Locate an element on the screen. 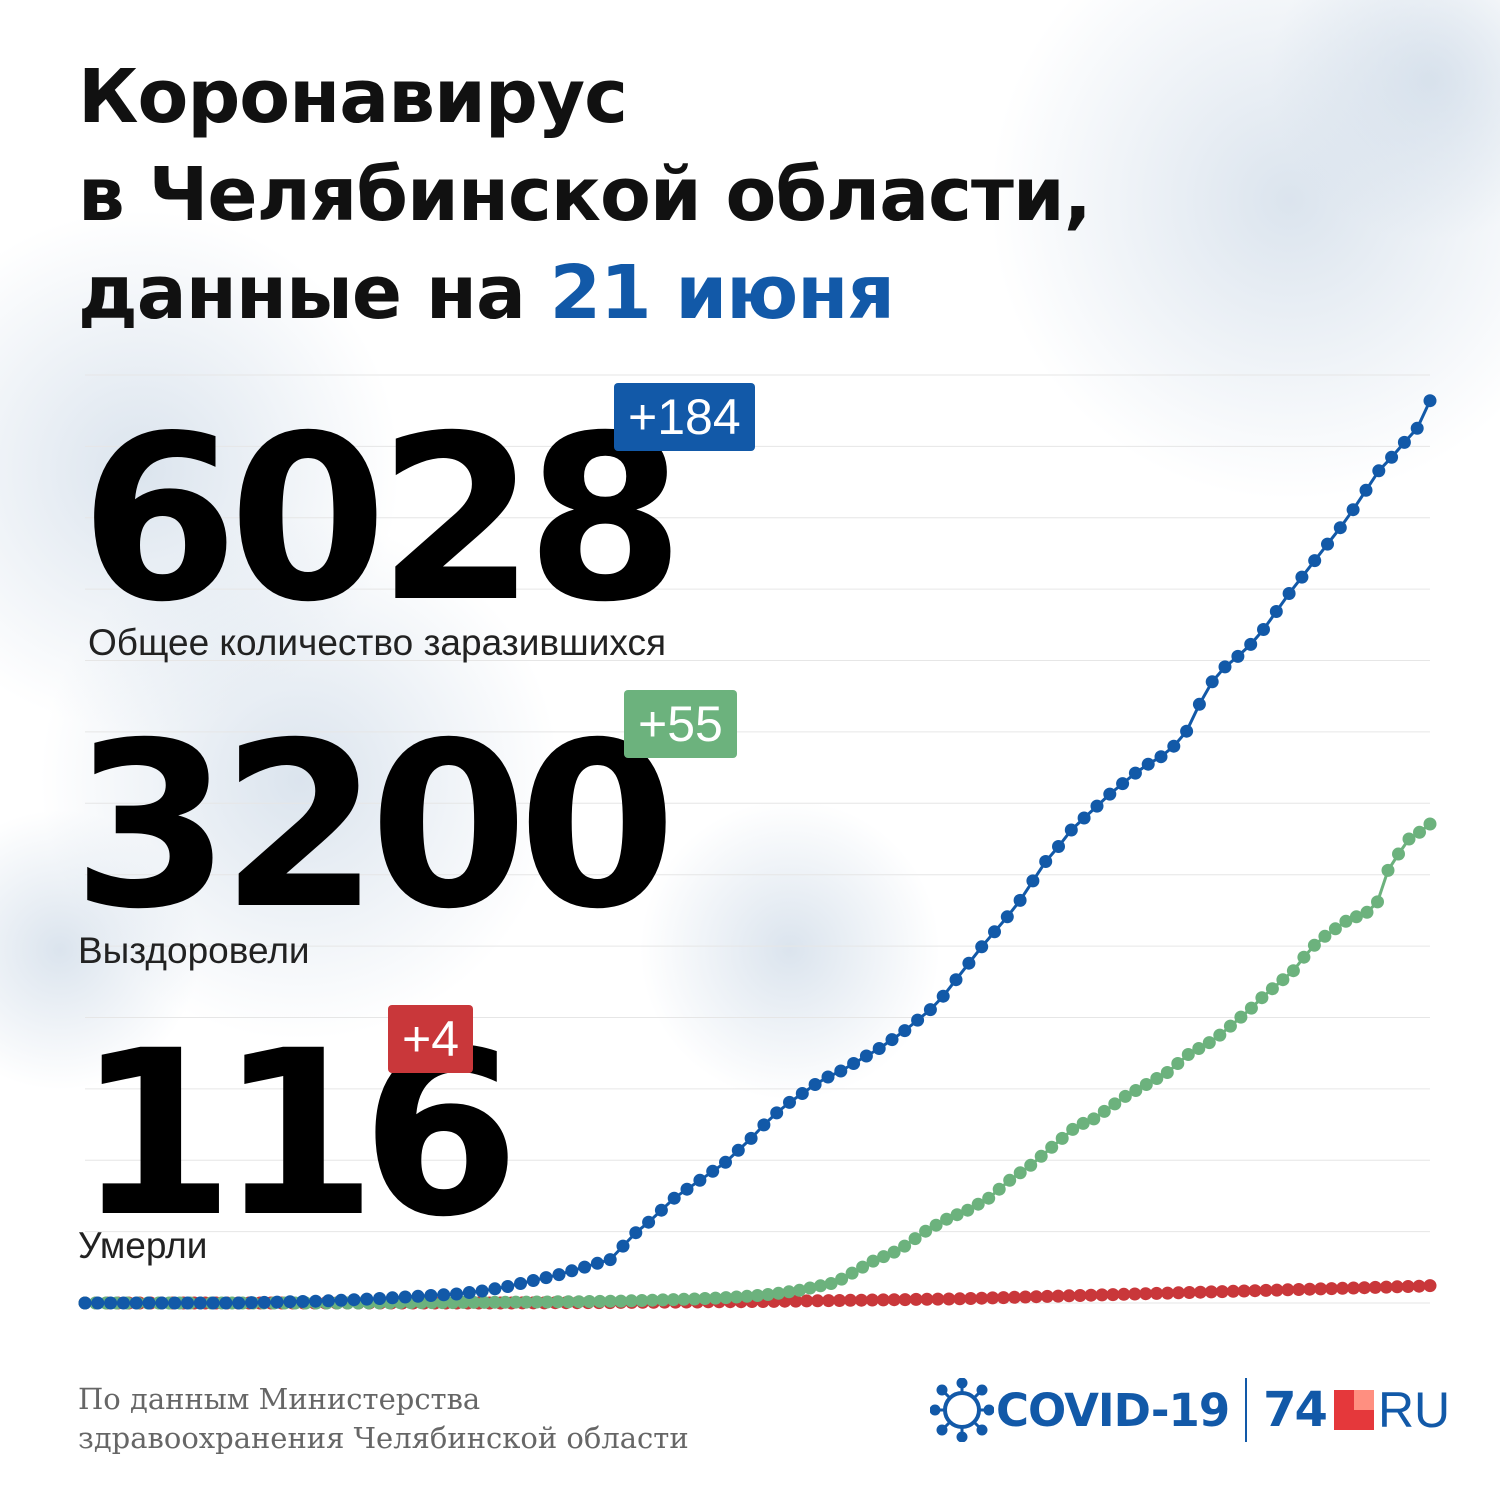  logo-separator is located at coordinates (1246, 1410).